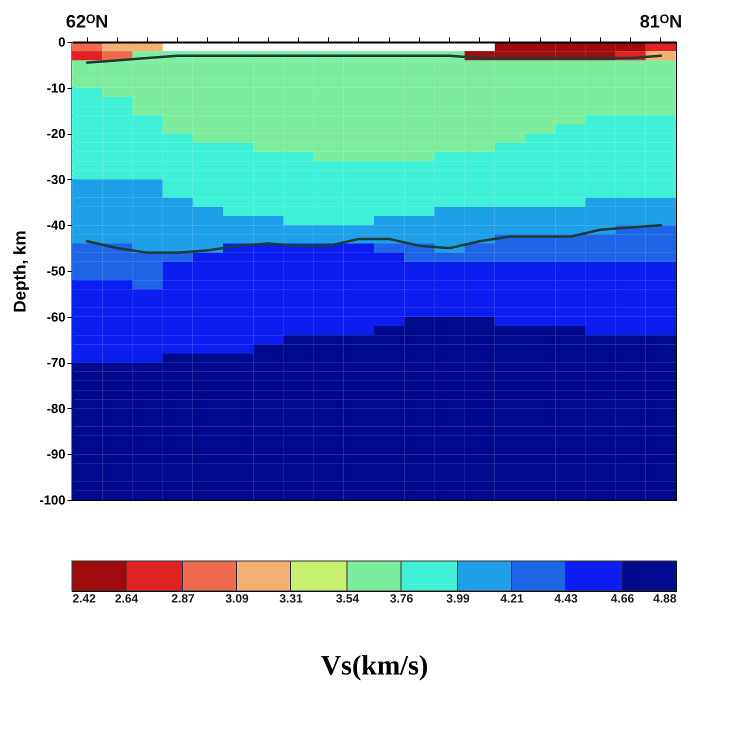  Describe the element at coordinates (84, 599) in the screenshot. I see `color-bar-label: 2.42` at that location.